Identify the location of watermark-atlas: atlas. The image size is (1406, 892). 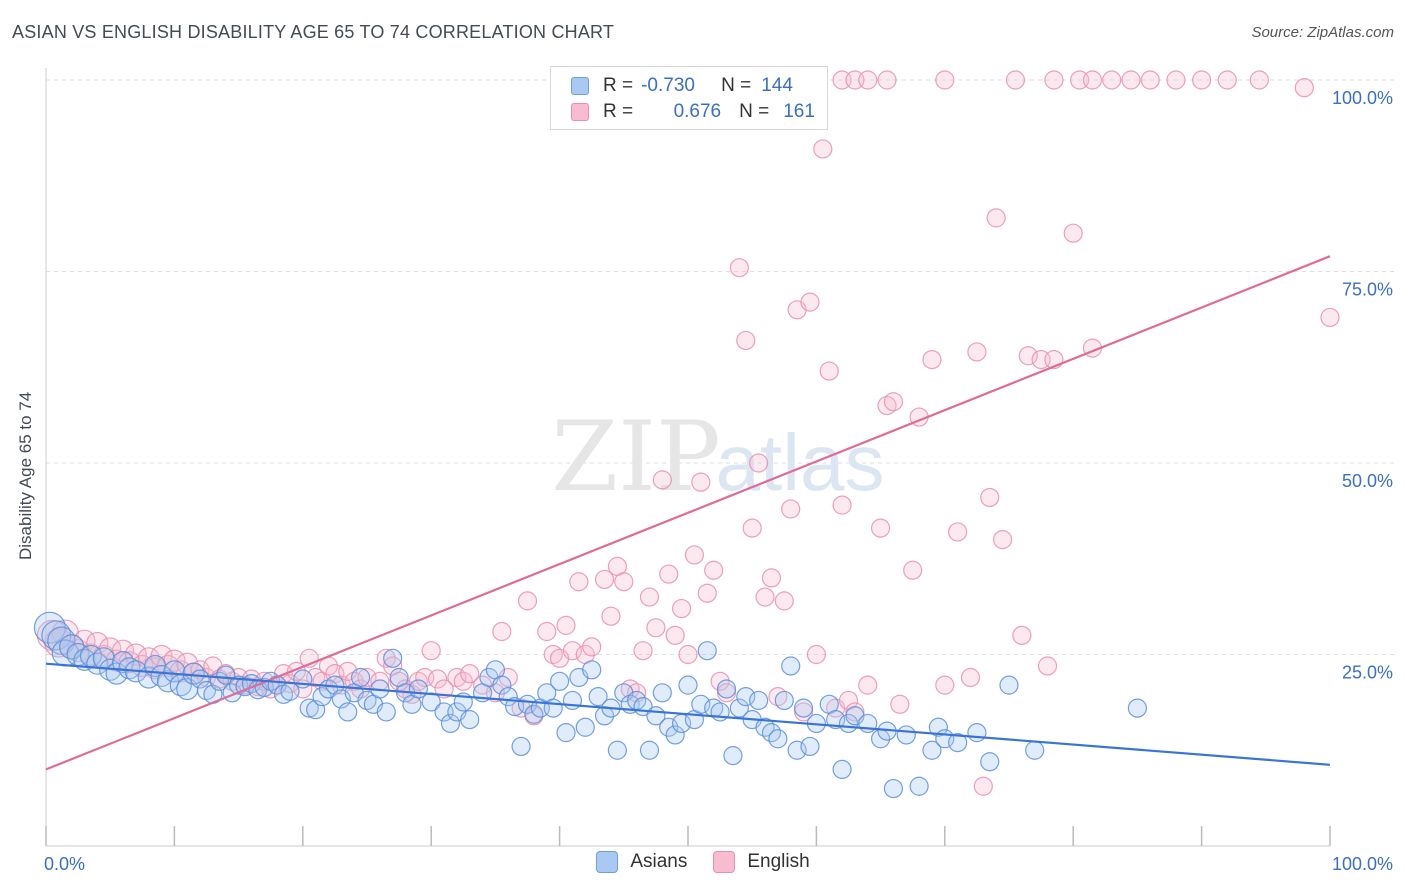
(800, 462).